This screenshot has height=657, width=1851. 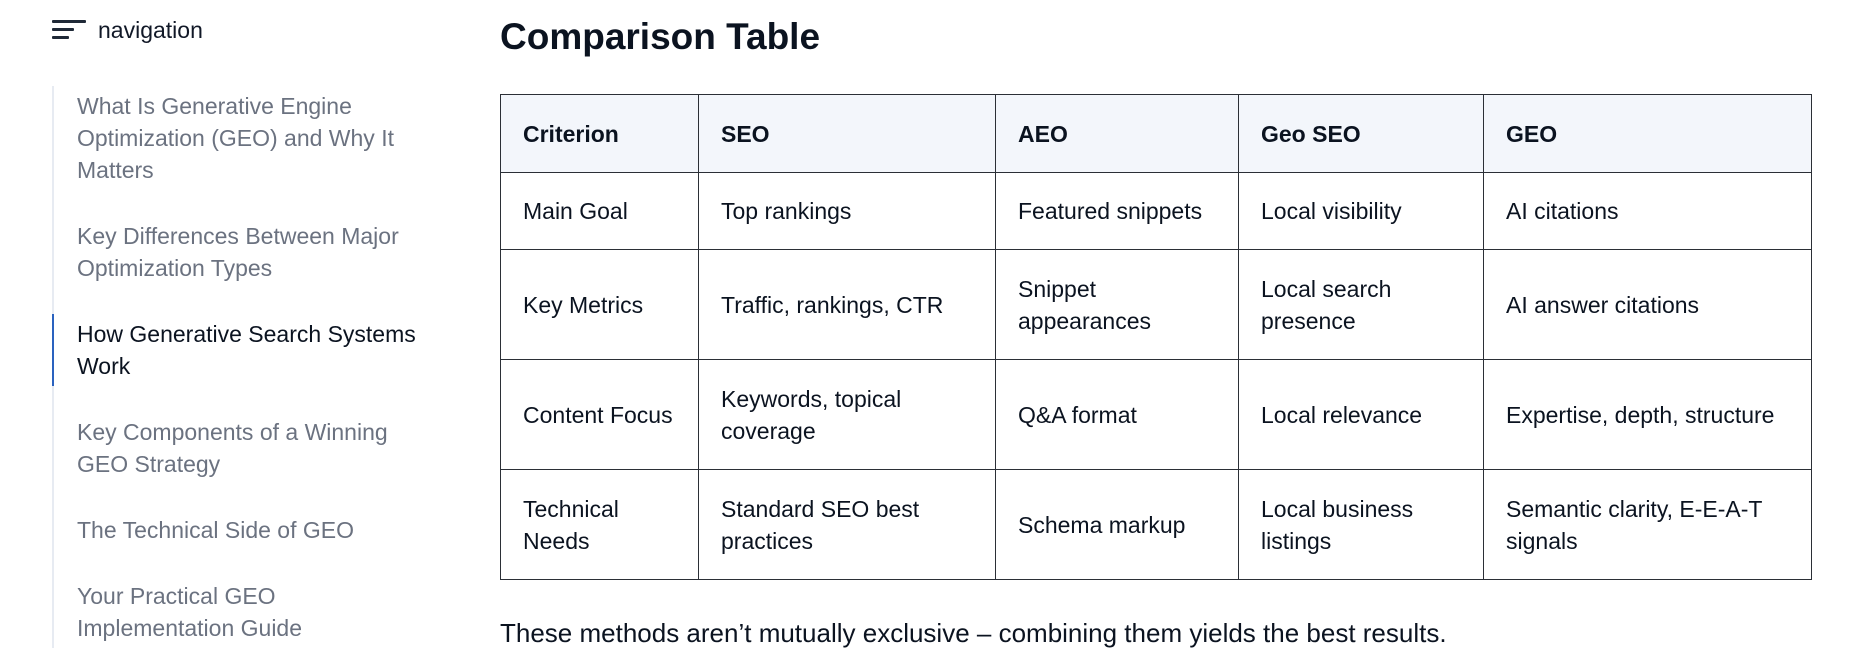 I want to click on column-header-geo-seo: Geo SEO, so click(x=1361, y=133).